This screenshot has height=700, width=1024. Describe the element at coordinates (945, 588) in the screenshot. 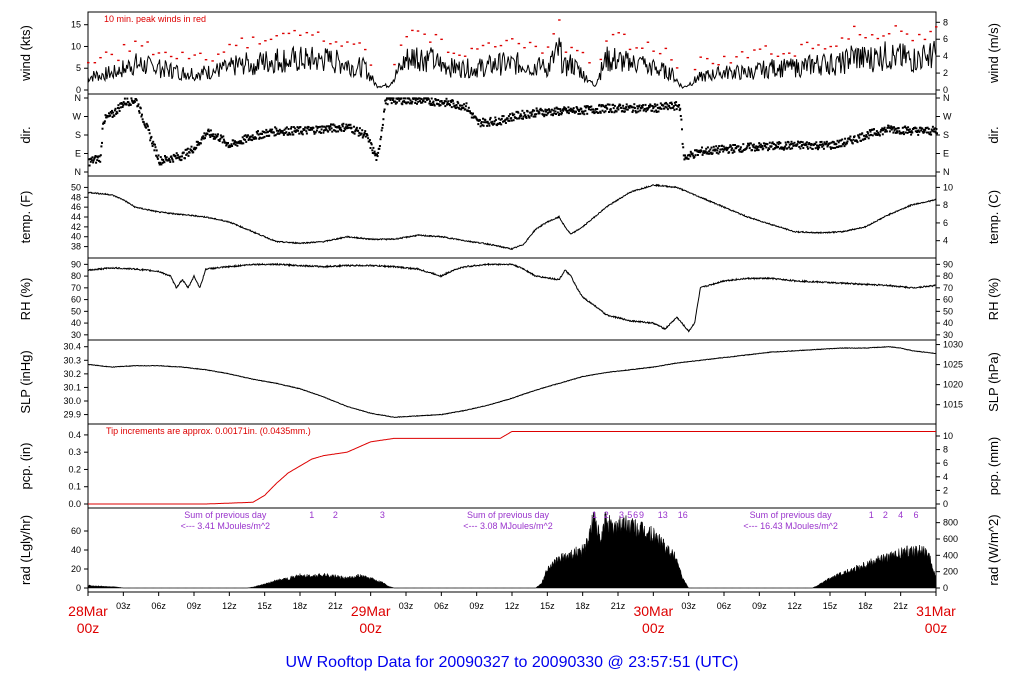

I see `ytick-label-right: 0` at that location.